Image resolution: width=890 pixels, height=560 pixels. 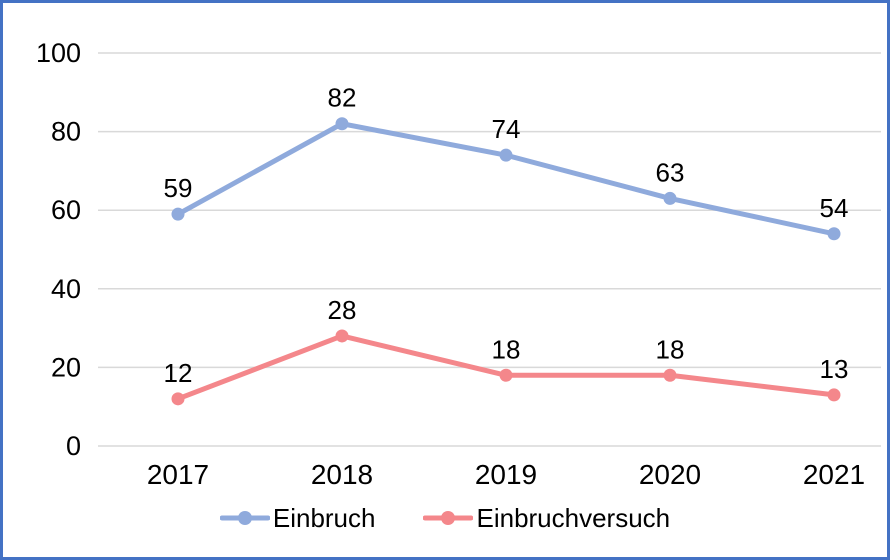 What do you see at coordinates (178, 474) in the screenshot?
I see `x-tick-label: 2017` at bounding box center [178, 474].